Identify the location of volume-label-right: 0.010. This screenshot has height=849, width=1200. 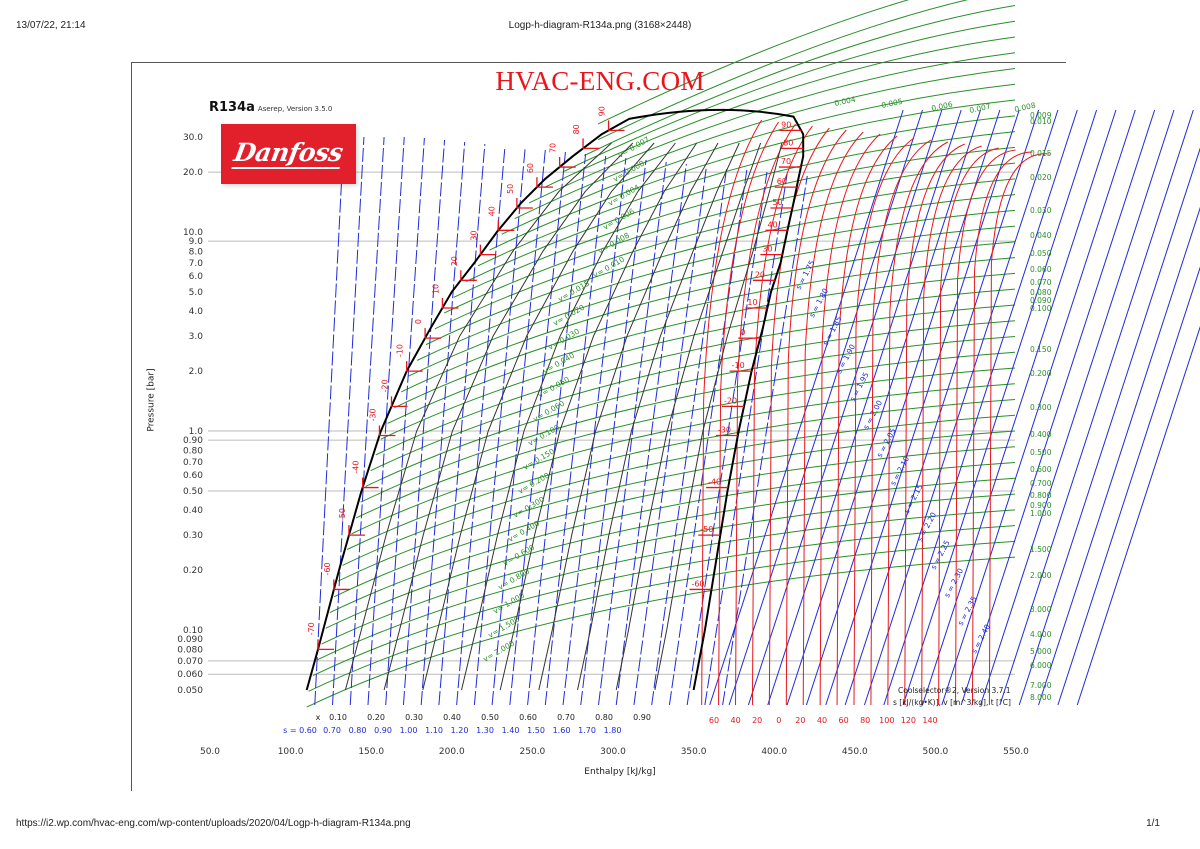
(1041, 121).